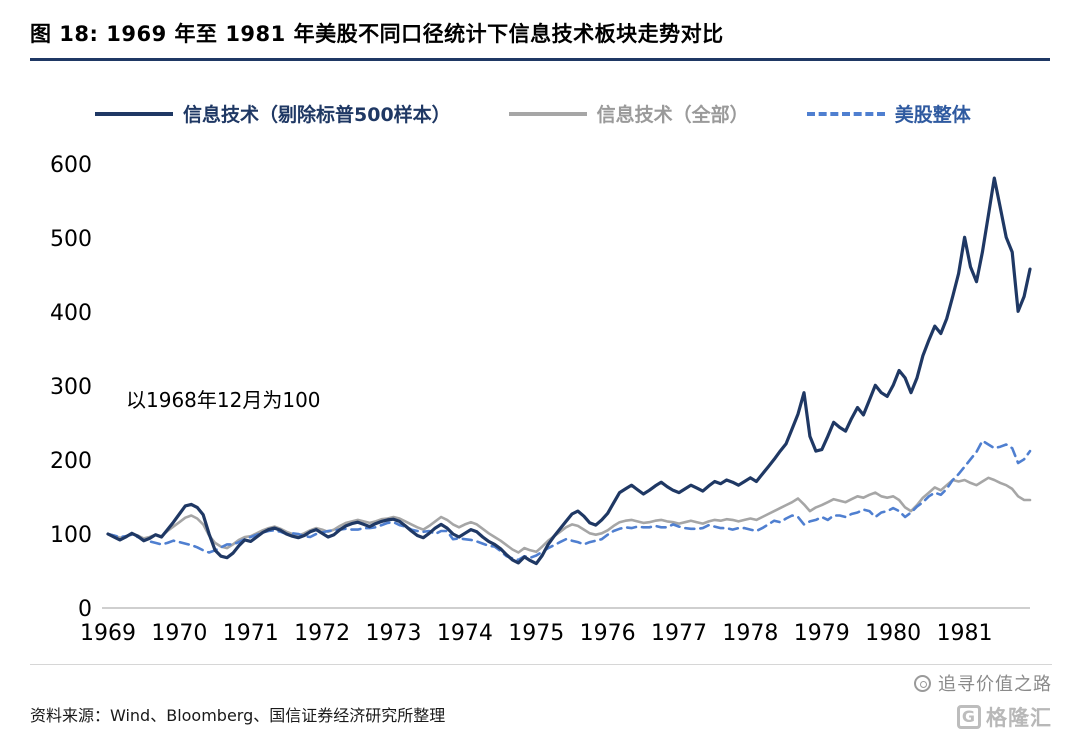 The height and width of the screenshot is (736, 1080). Describe the element at coordinates (995, 684) in the screenshot. I see `watermark-text: 追寻价值之路` at that location.